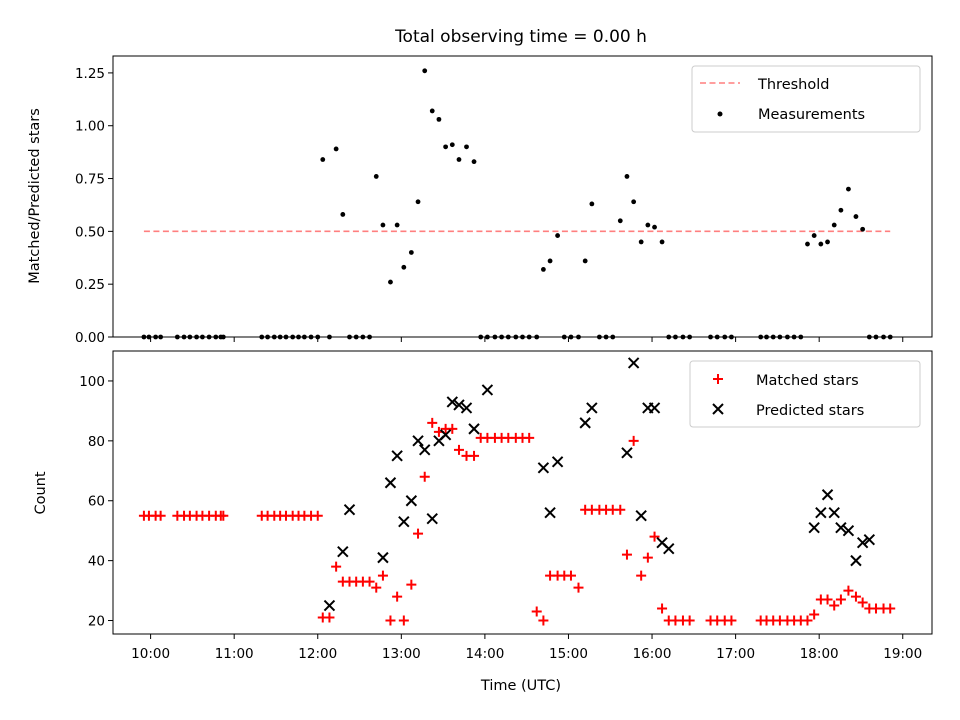 The width and height of the screenshot is (960, 720). What do you see at coordinates (96, 562) in the screenshot?
I see `bottom-y-tick-label: 40` at bounding box center [96, 562].